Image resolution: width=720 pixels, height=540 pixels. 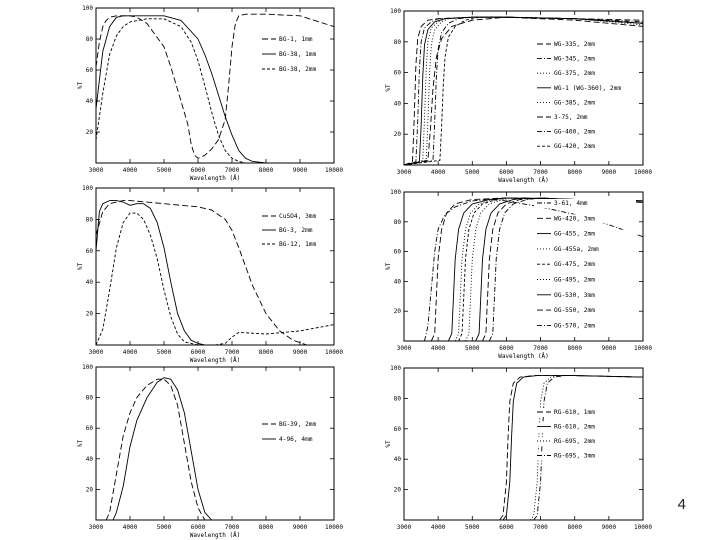 What do you see at coordinates (574, 427) in the screenshot?
I see `legend-entry: RG-610, 2mm` at bounding box center [574, 427].